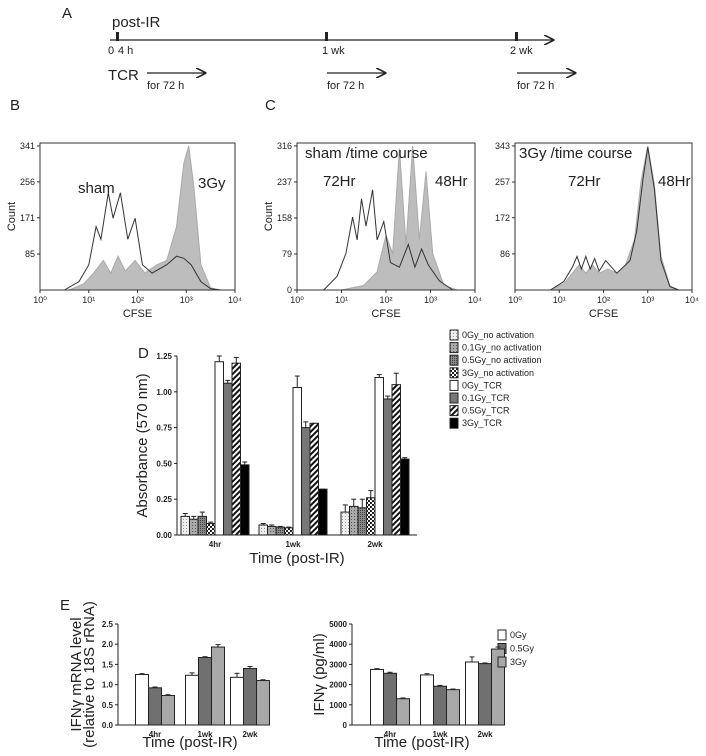  I want to click on y-tick-label: 1000, so click(338, 705).